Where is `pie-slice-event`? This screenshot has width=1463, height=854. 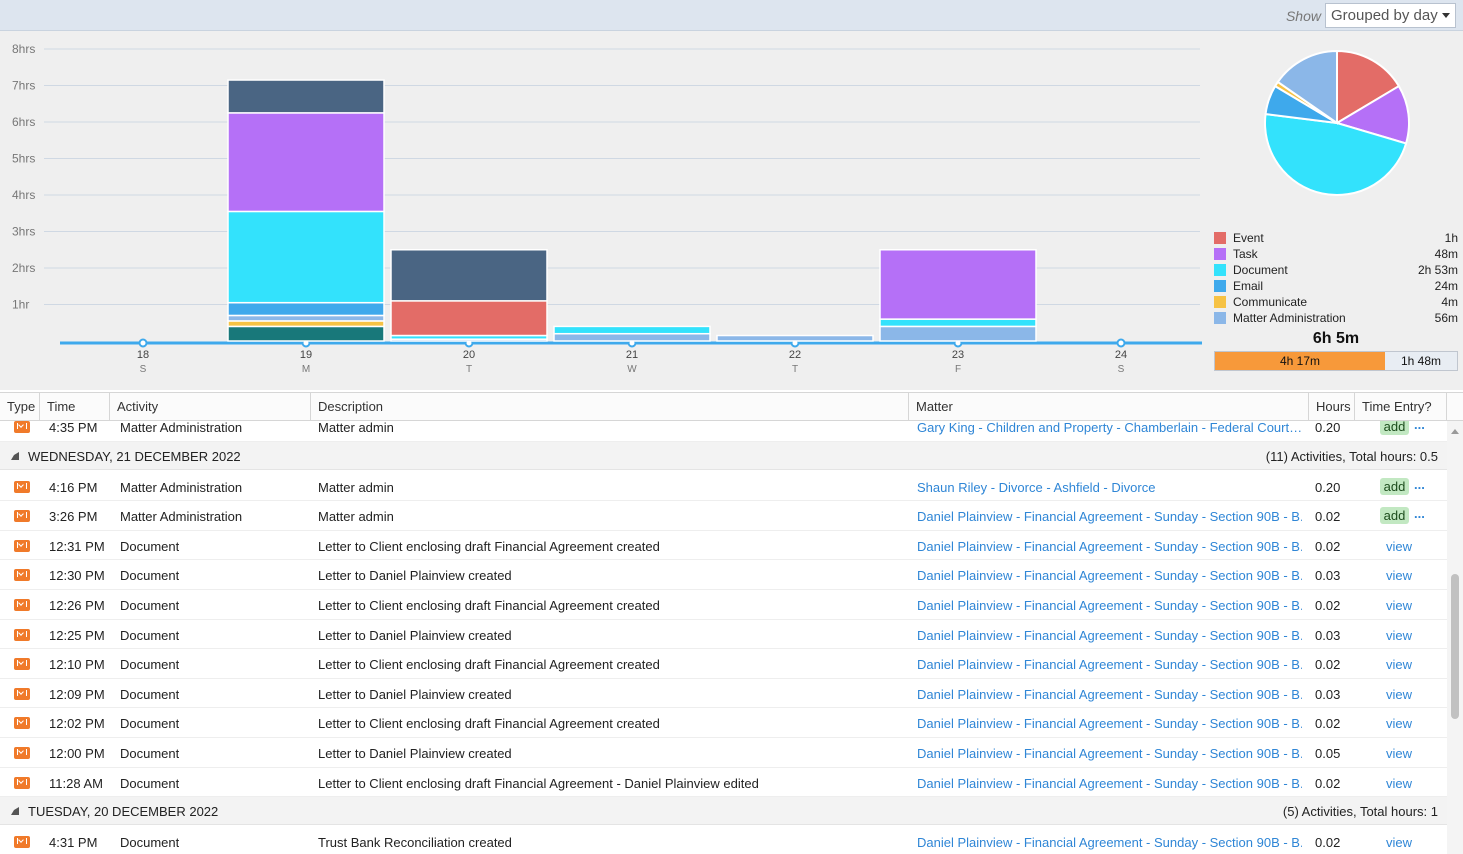 pie-slice-event is located at coordinates (1368, 87).